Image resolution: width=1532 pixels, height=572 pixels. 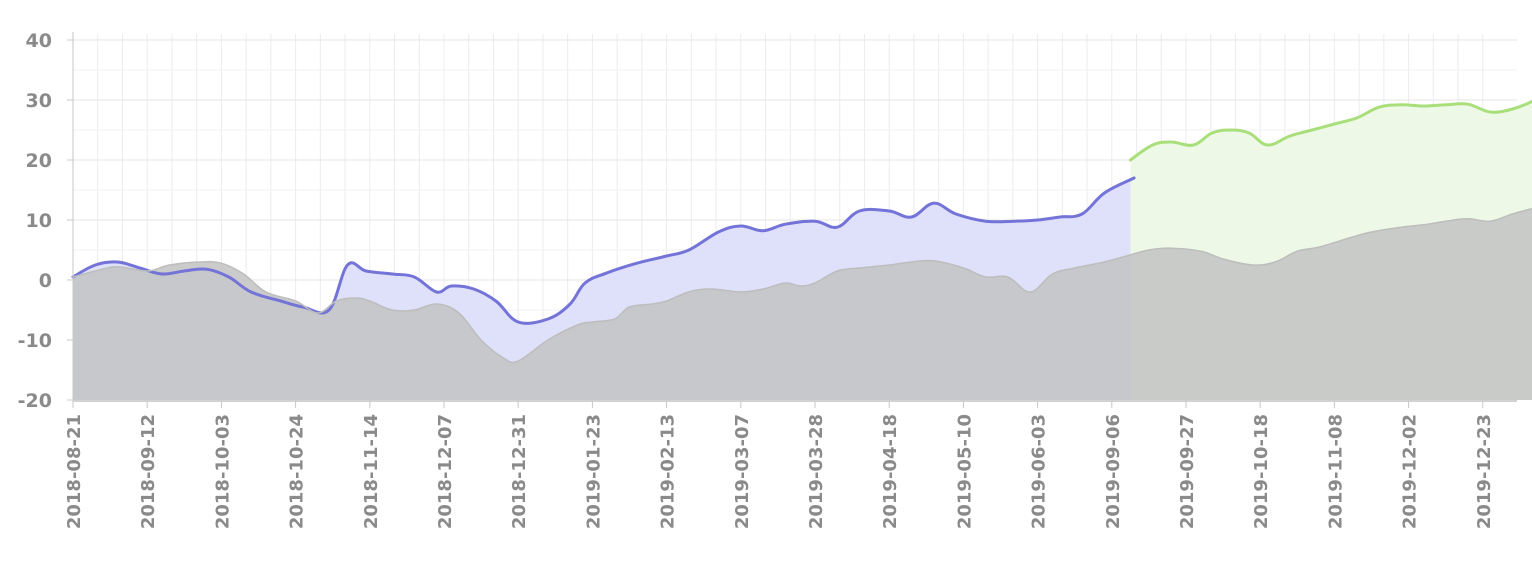 What do you see at coordinates (148, 471) in the screenshot?
I see `x-tick-label: 2018-09-12` at bounding box center [148, 471].